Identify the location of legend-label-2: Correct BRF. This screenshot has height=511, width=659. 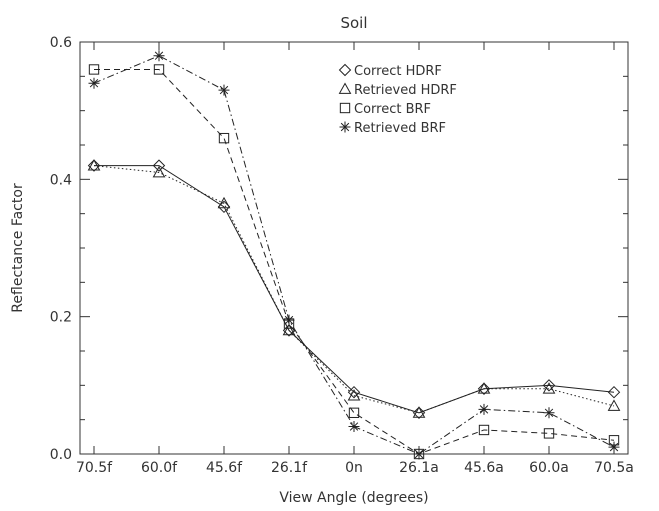
(392, 109).